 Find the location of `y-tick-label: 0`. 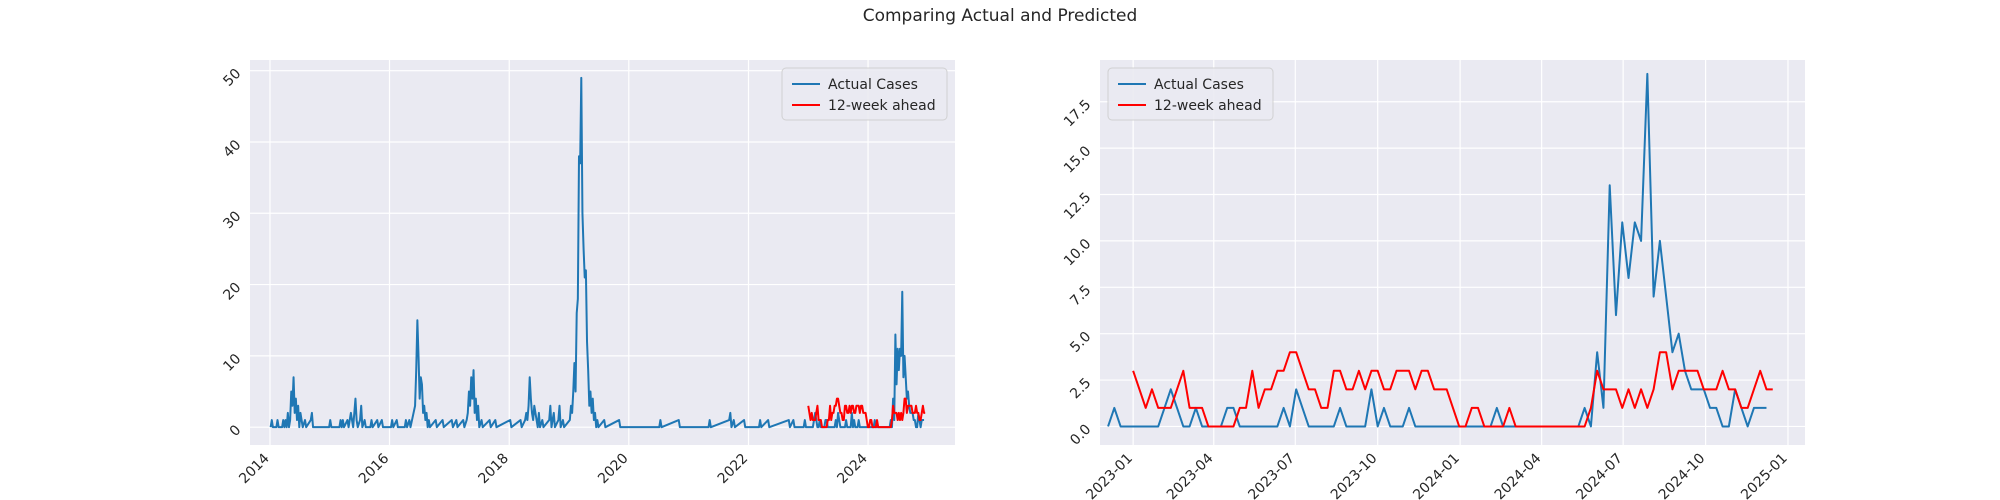

y-tick-label: 0 is located at coordinates (236, 431).